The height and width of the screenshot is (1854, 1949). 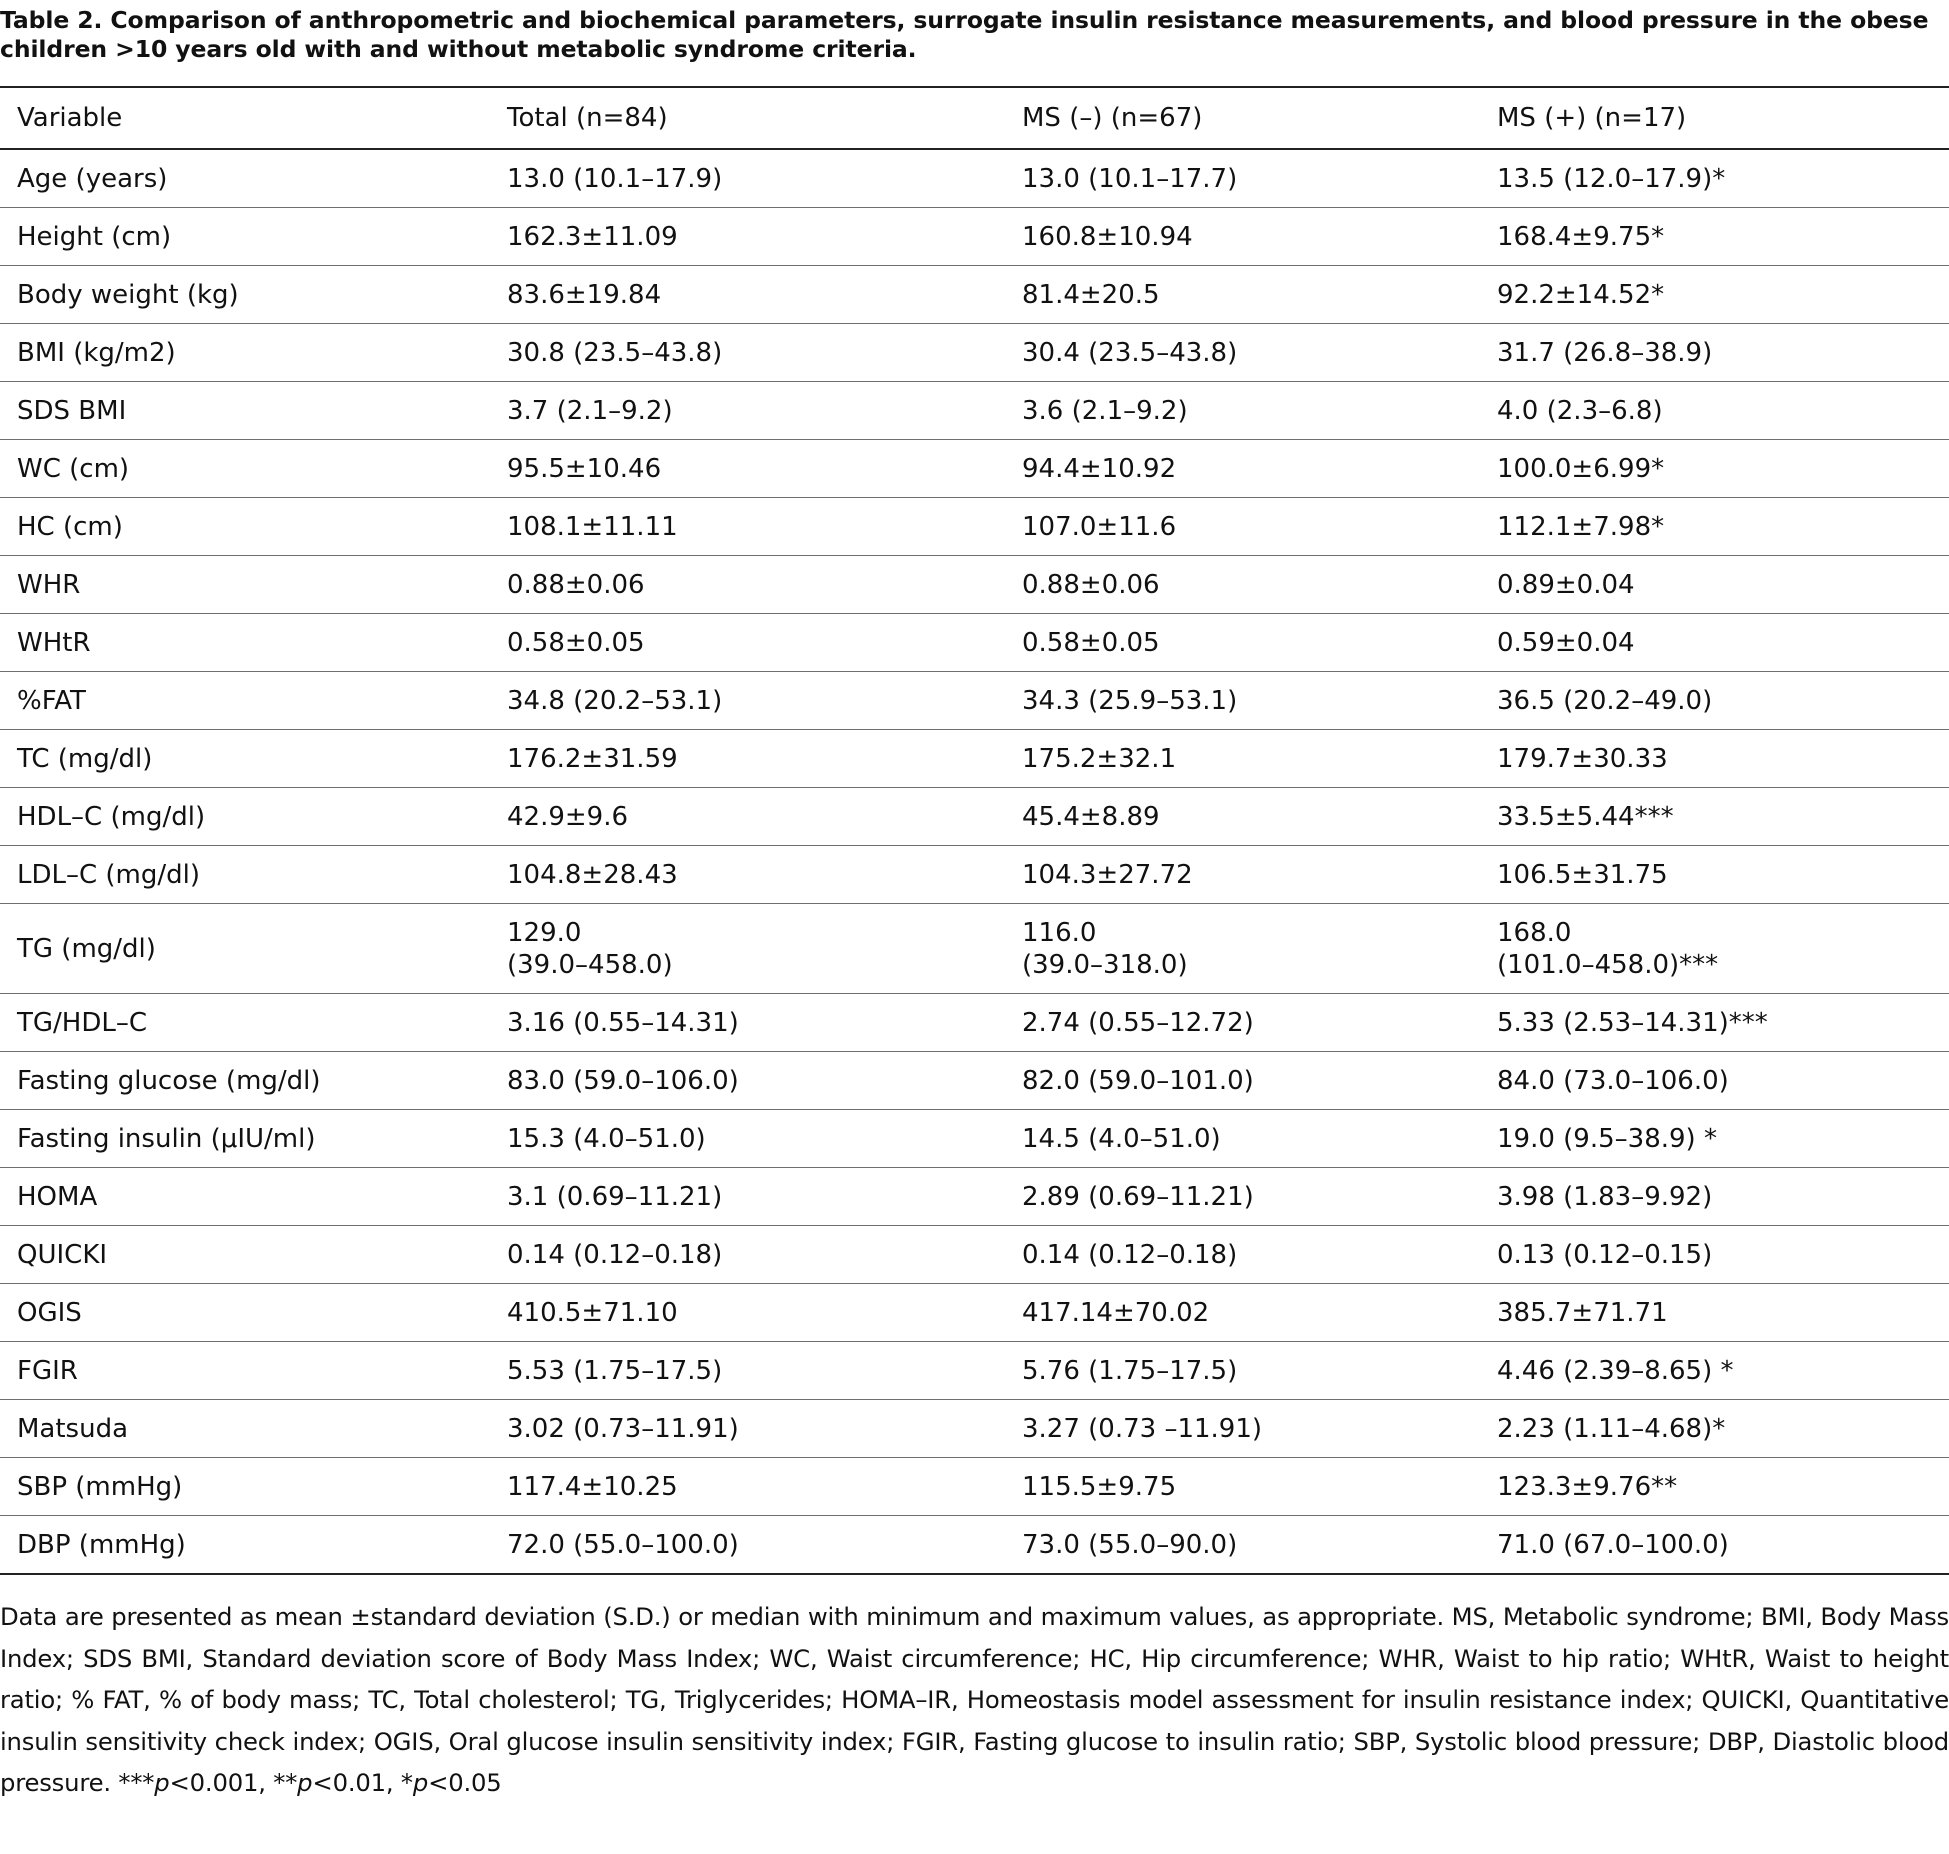 I want to click on cell-total: 83.6±19.84, so click(x=747, y=294).